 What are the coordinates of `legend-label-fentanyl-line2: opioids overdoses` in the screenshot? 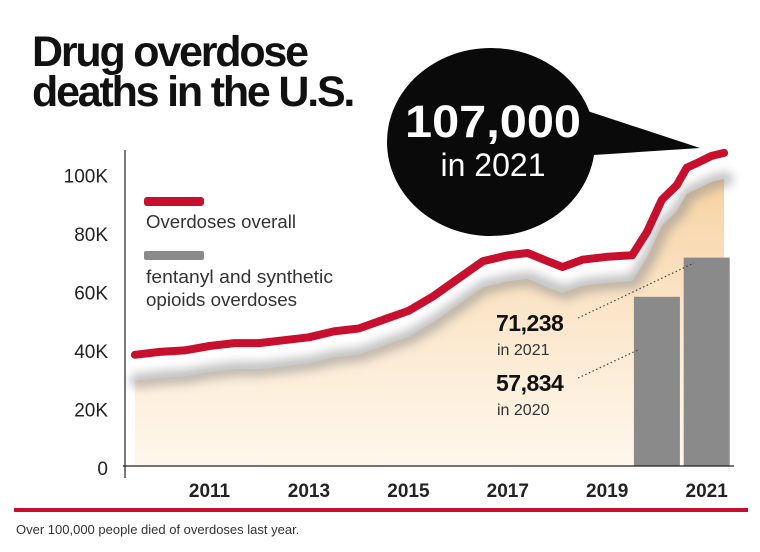 It's located at (221, 300).